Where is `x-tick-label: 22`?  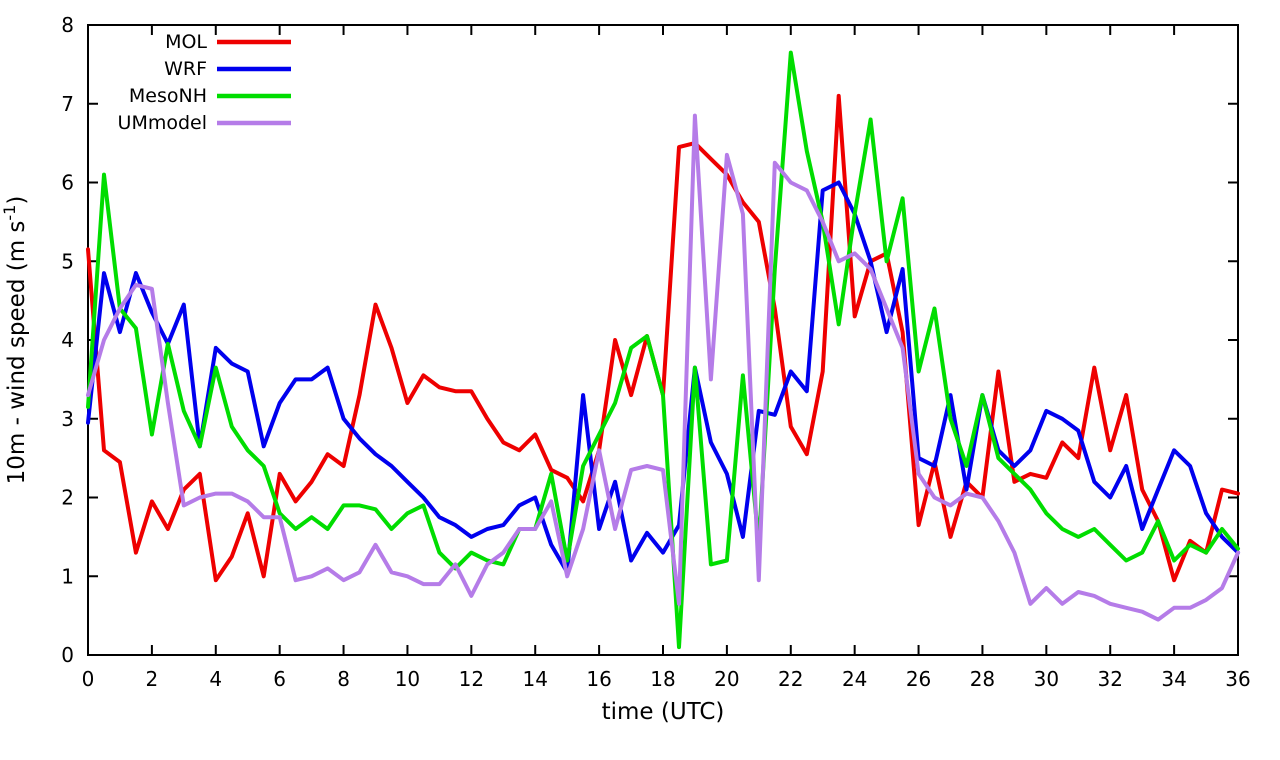 x-tick-label: 22 is located at coordinates (790, 679).